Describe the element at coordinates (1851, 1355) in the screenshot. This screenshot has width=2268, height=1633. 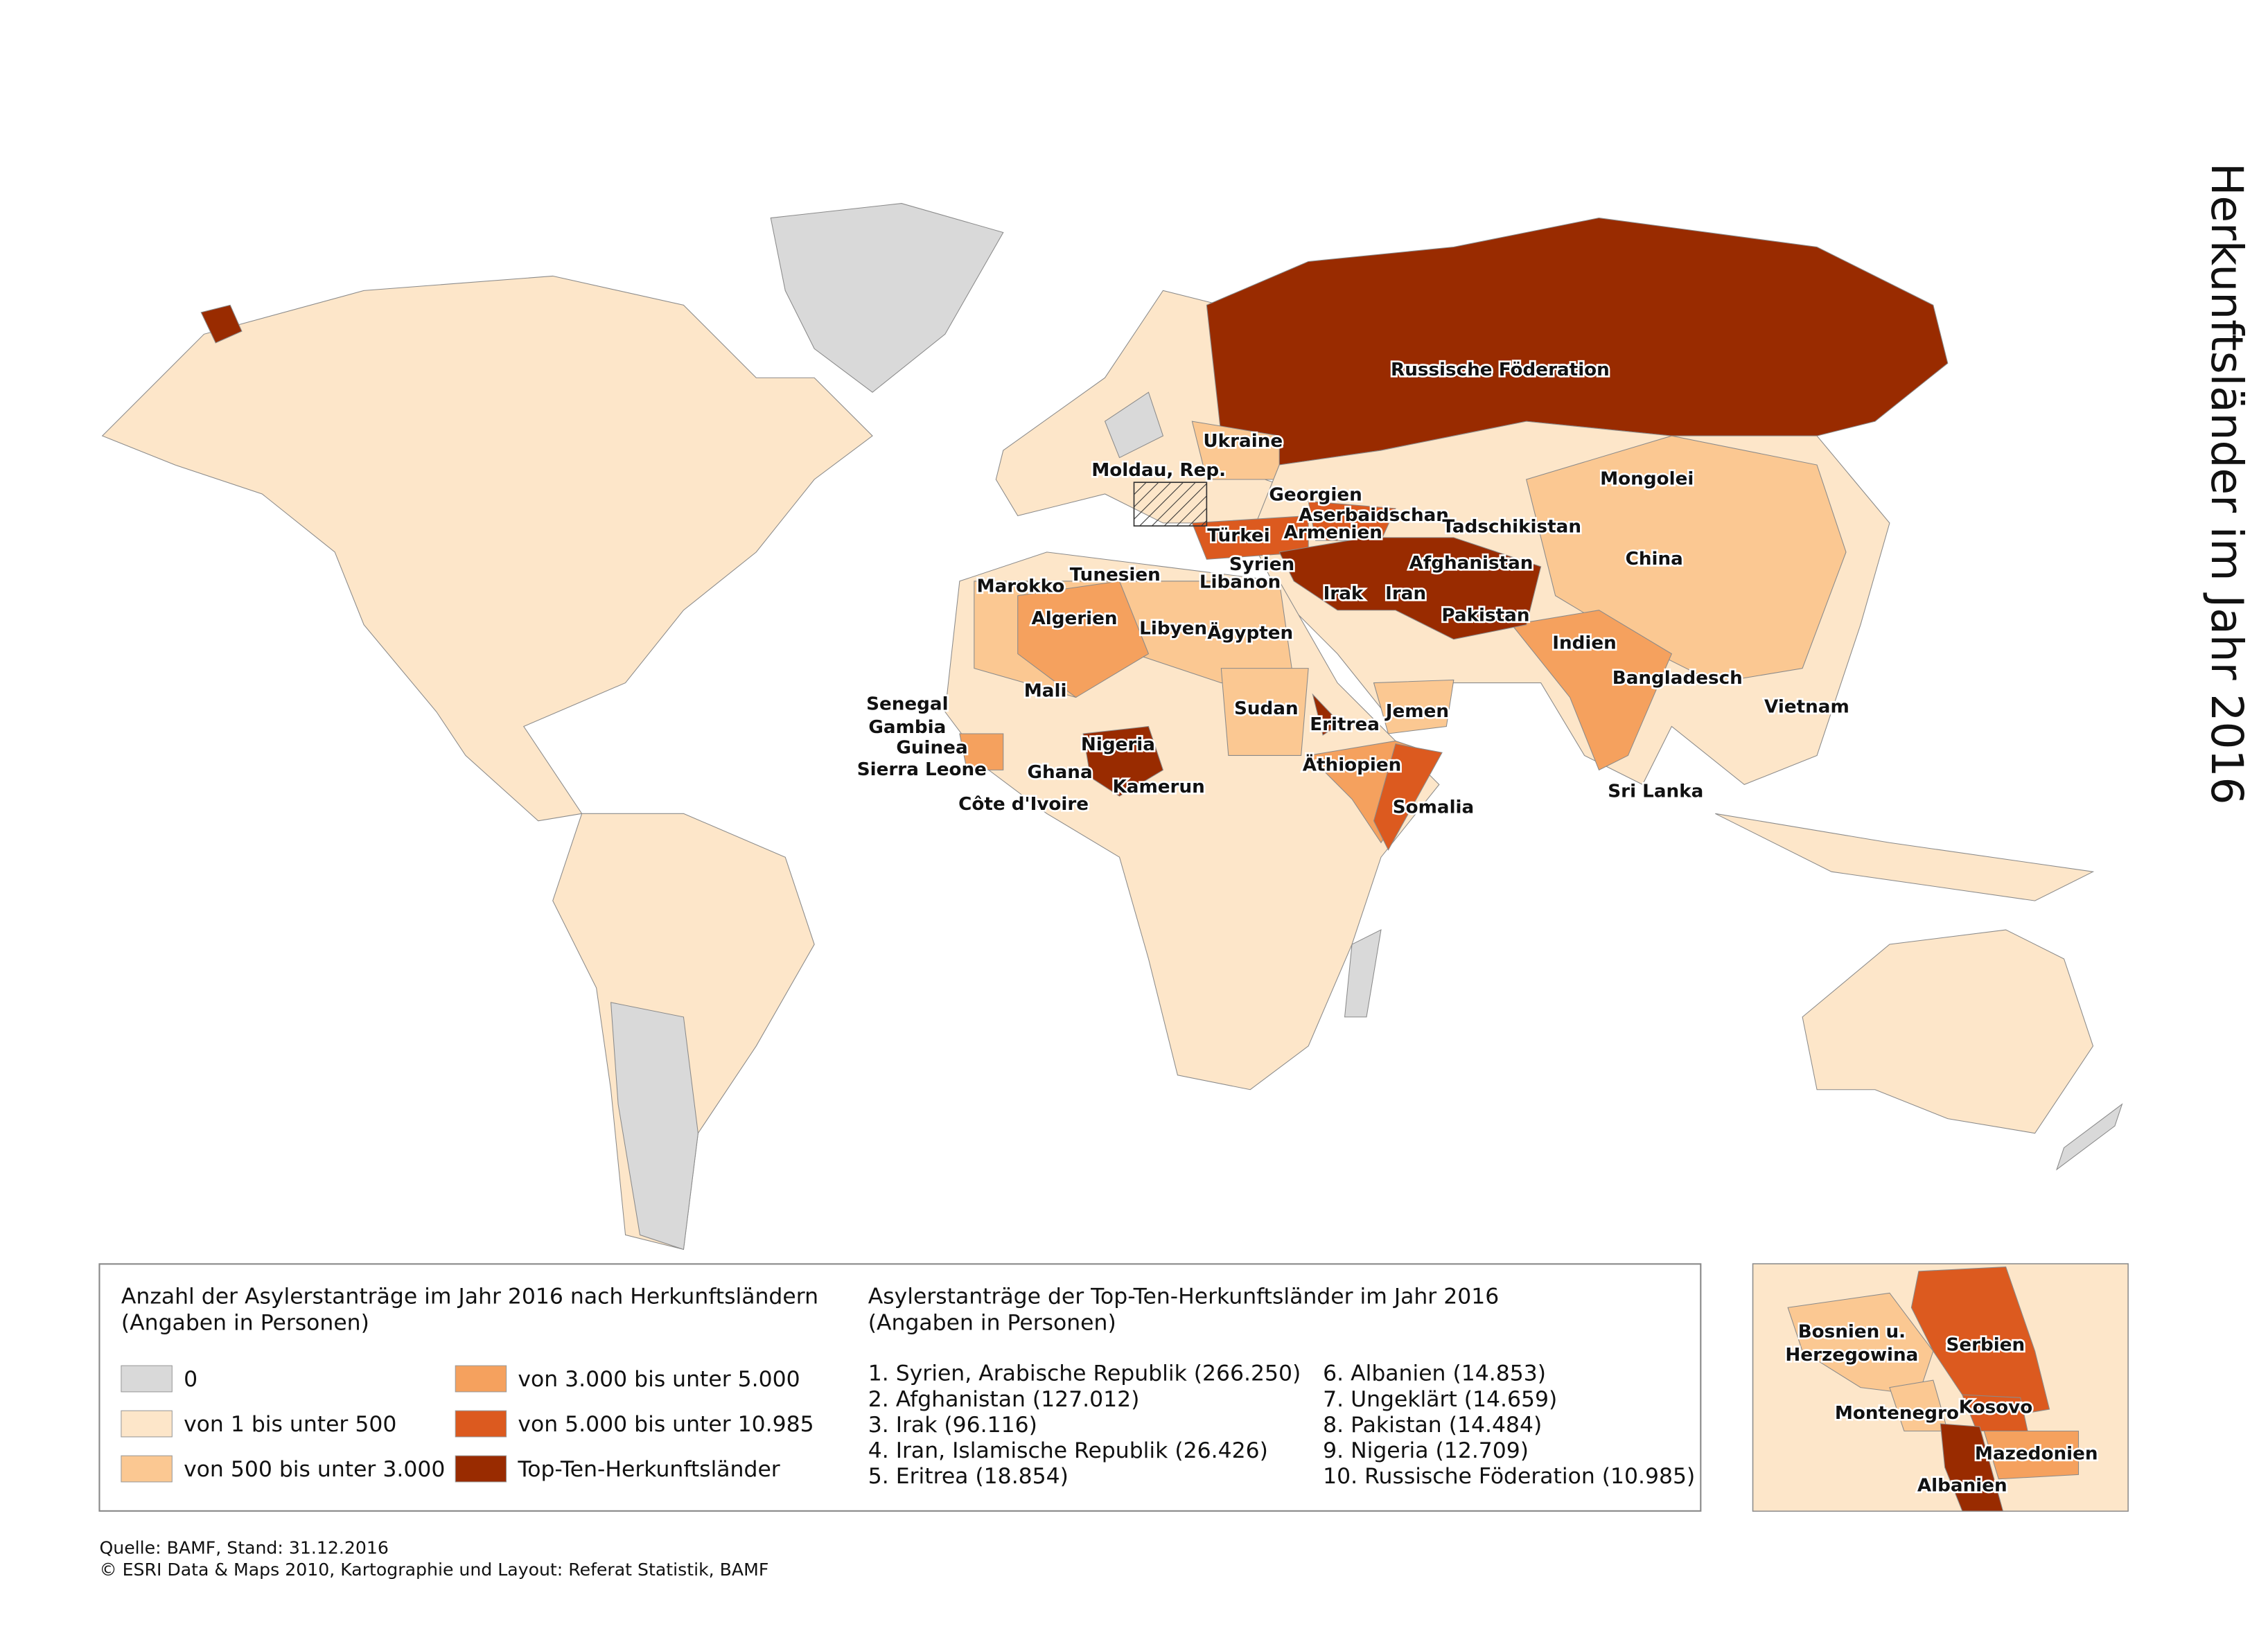
I see `inset-label: Herzegowina` at that location.